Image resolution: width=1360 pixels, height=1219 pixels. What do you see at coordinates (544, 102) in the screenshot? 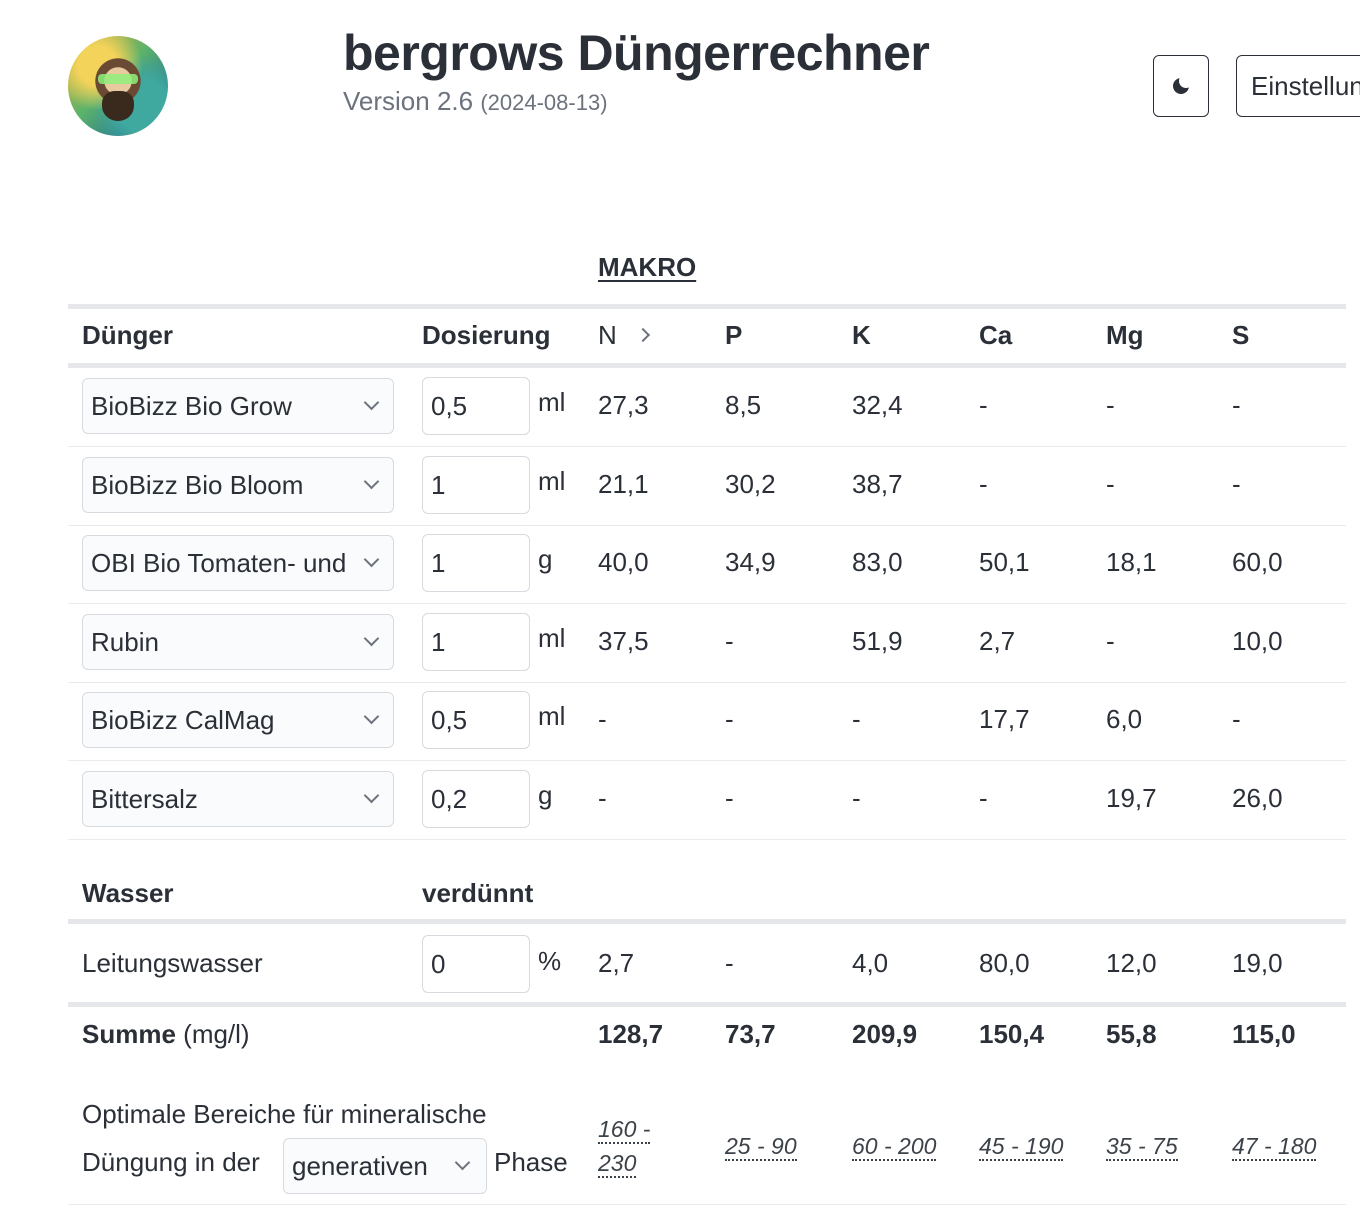
I see `version-date: (2024-08-13)` at bounding box center [544, 102].